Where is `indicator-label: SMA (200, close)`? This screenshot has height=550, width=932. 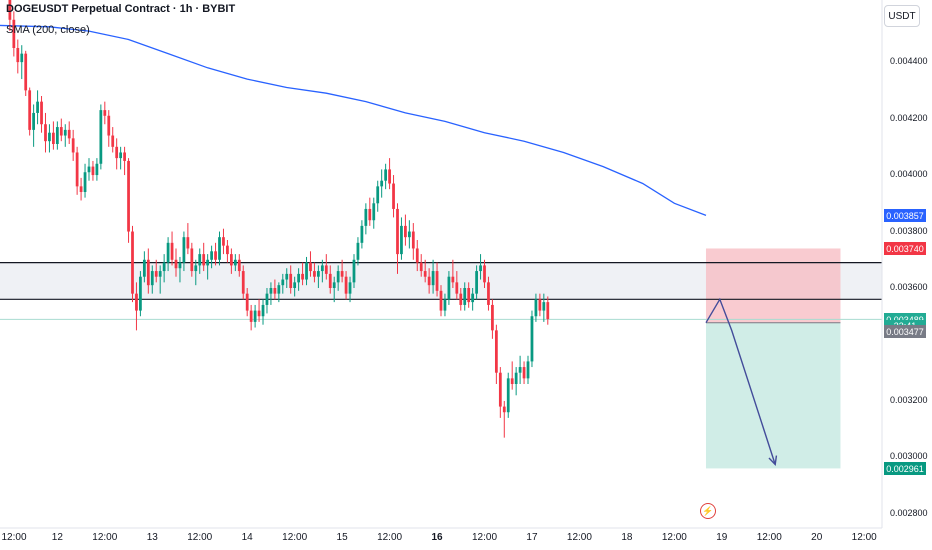 indicator-label: SMA (200, close) is located at coordinates (48, 30).